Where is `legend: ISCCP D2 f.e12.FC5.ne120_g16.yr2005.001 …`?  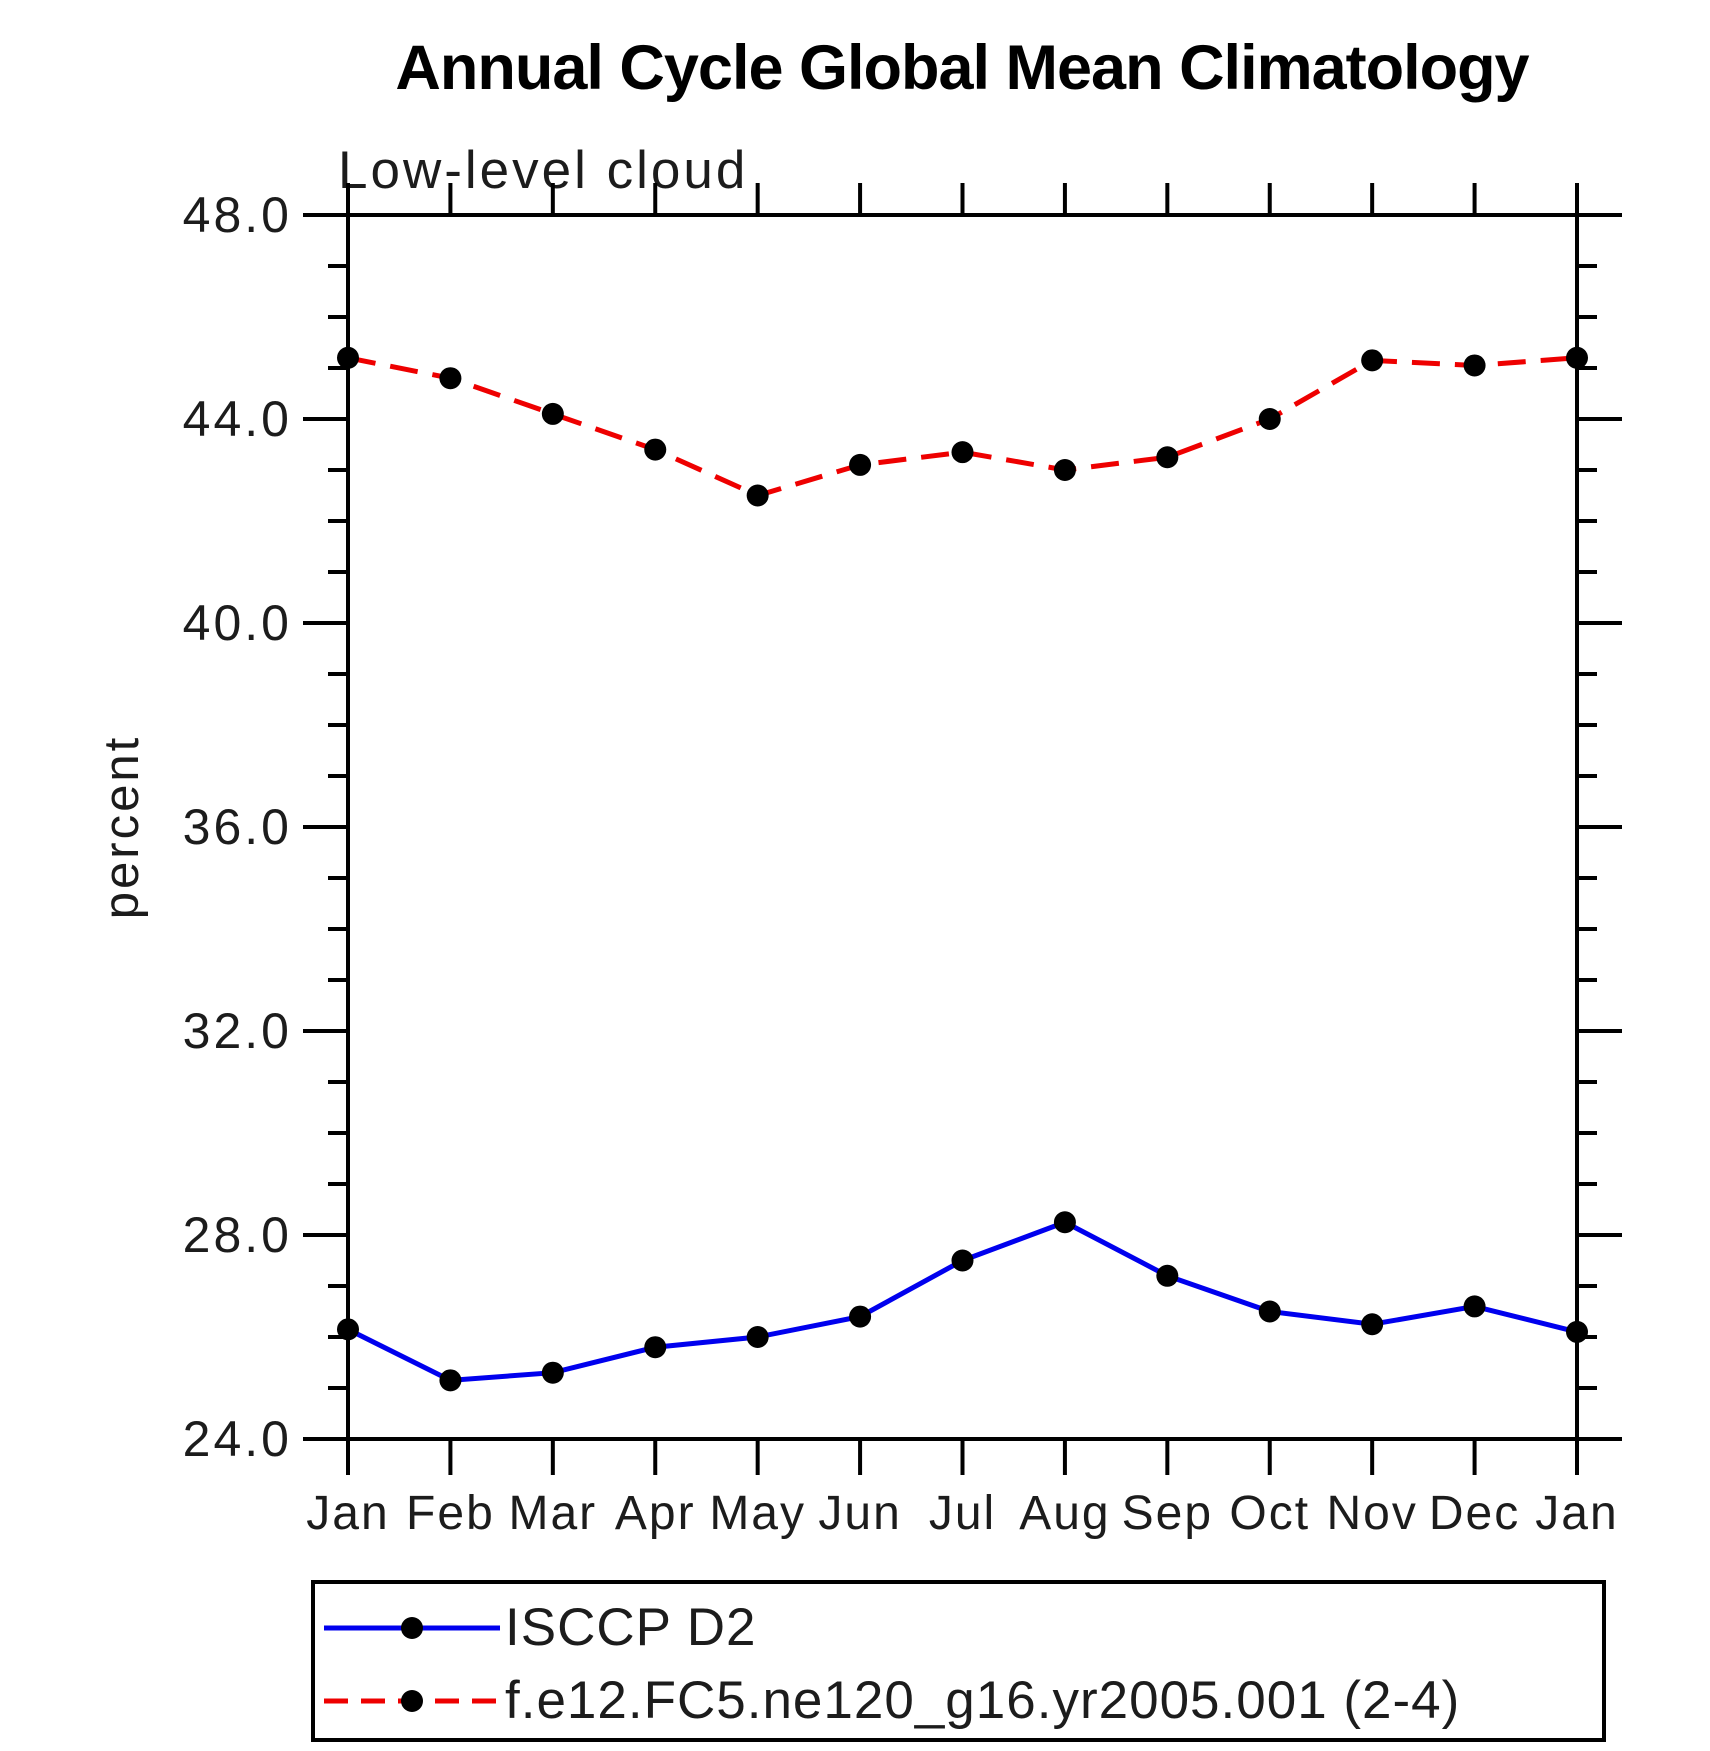 legend: ISCCP D2 f.e12.FC5.ne120_g16.yr2005.001 … is located at coordinates (958, 1661).